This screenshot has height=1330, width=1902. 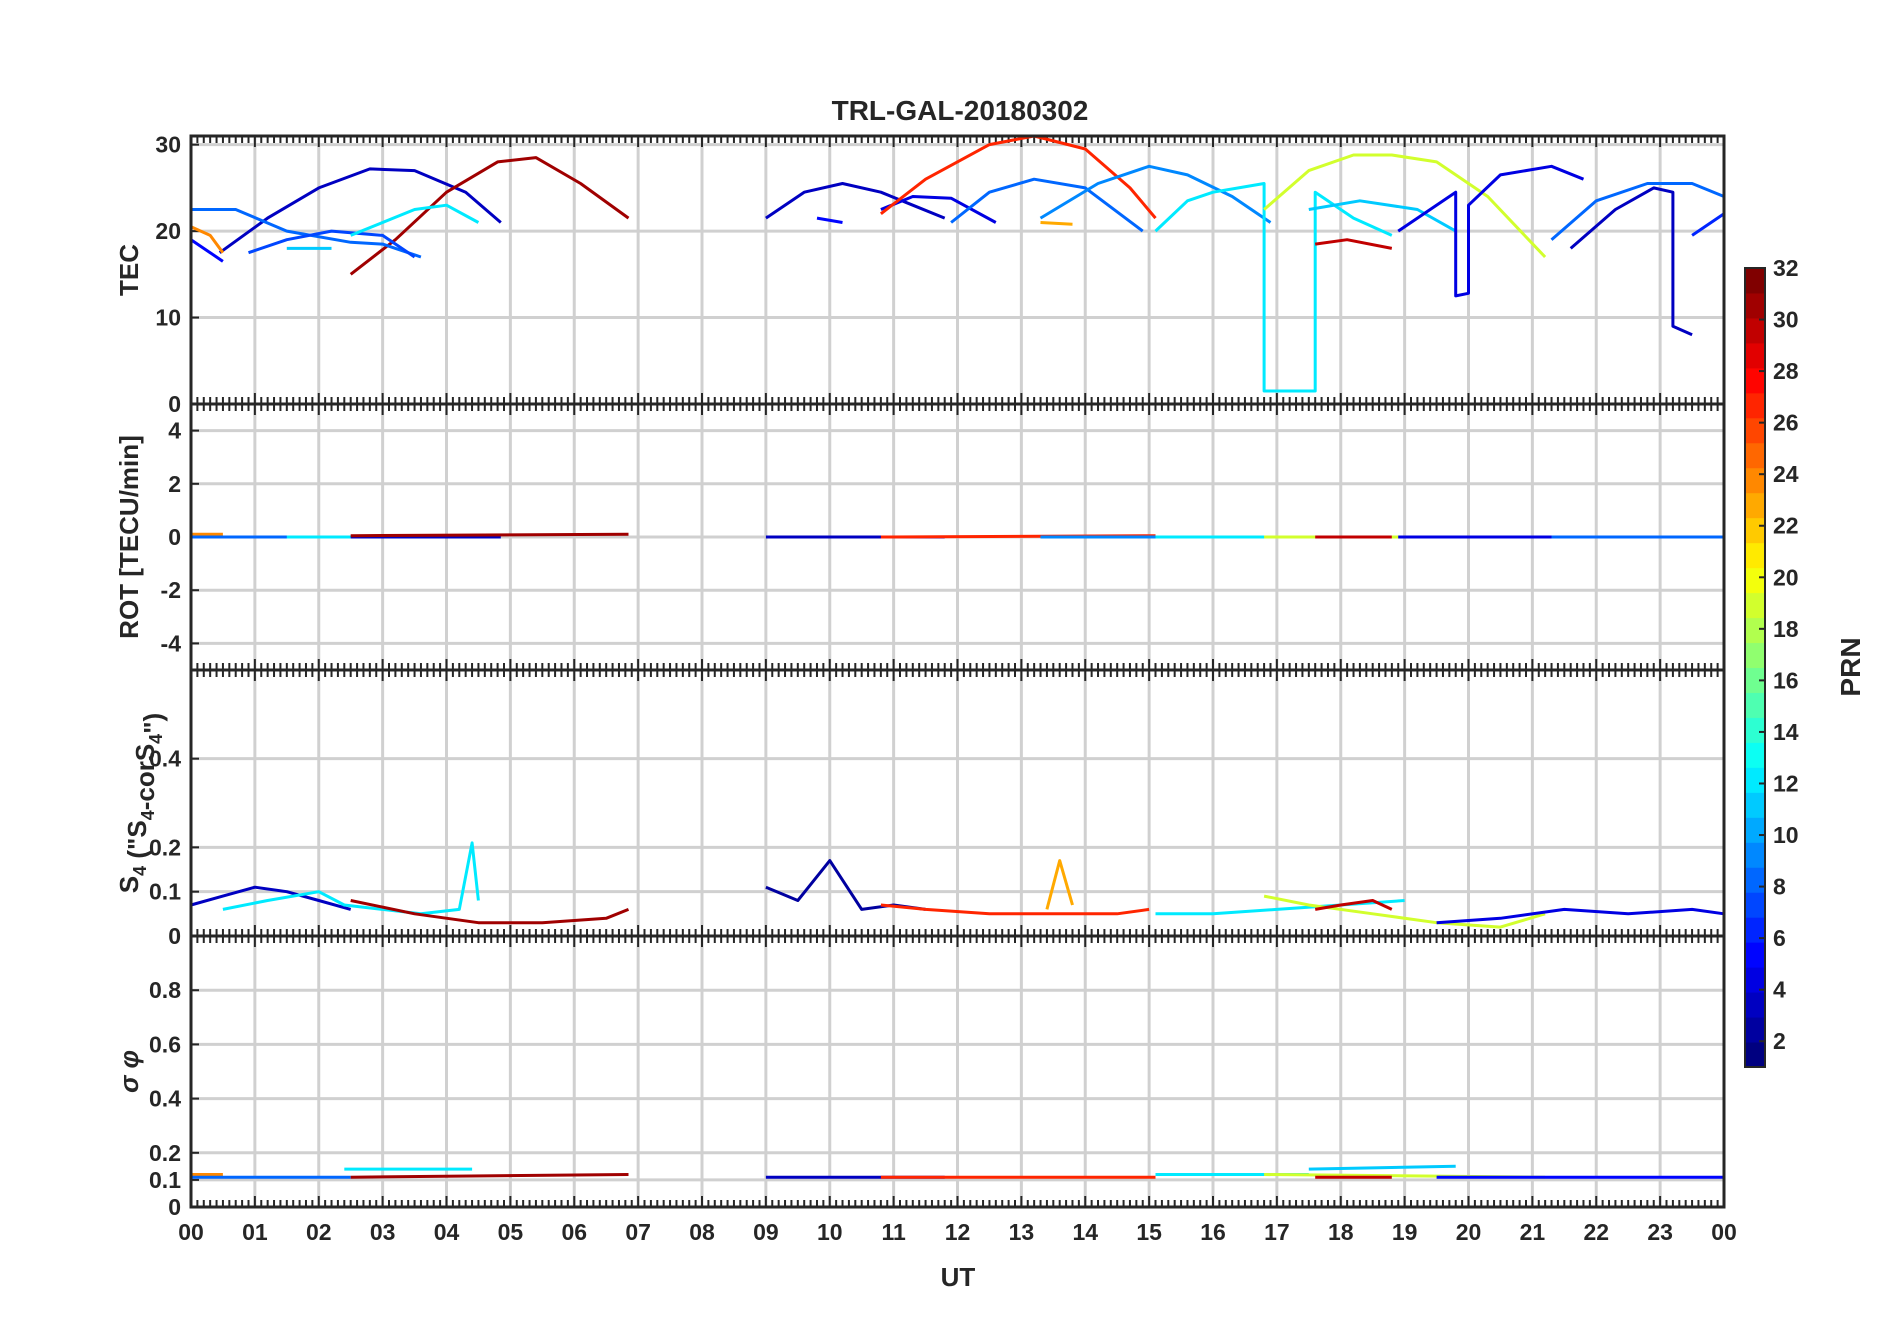 I want to click on y-tick-label: 0.6, so click(x=165, y=1044).